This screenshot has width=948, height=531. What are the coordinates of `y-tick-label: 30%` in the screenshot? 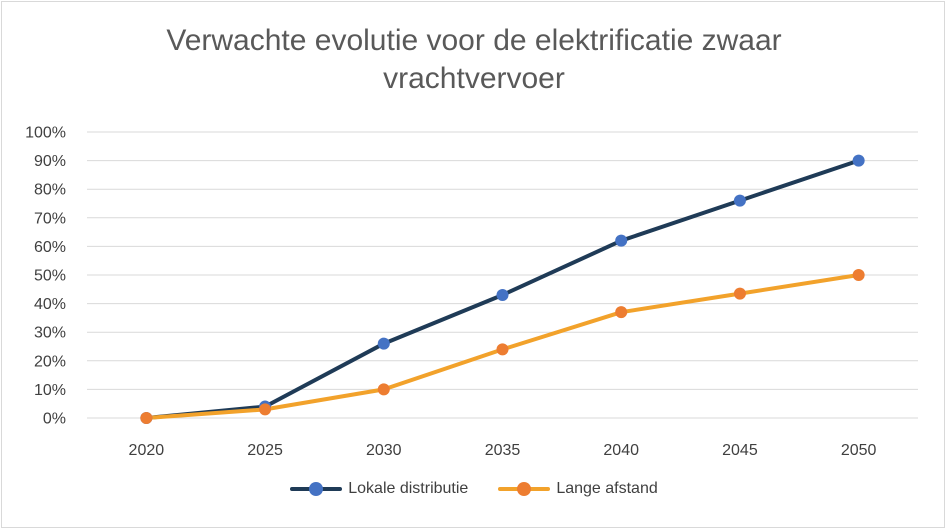 It's located at (50, 333).